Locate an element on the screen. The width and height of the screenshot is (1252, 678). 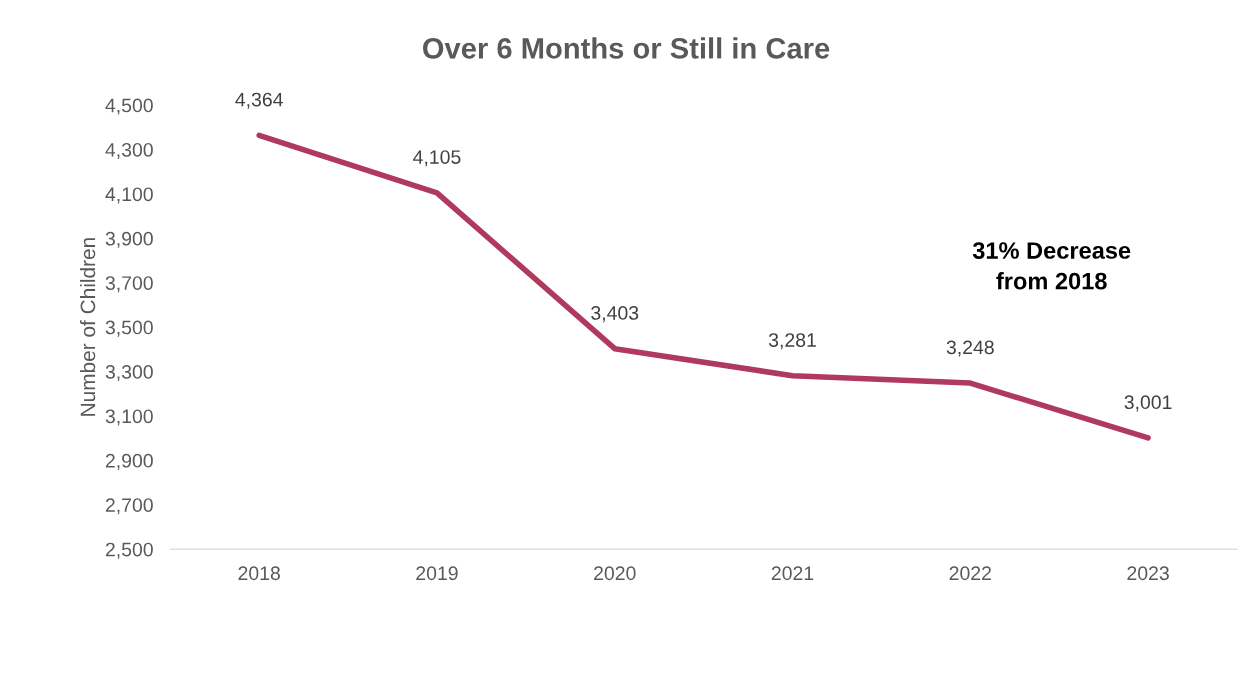
y-tick-label: 4,500 is located at coordinates (129, 106).